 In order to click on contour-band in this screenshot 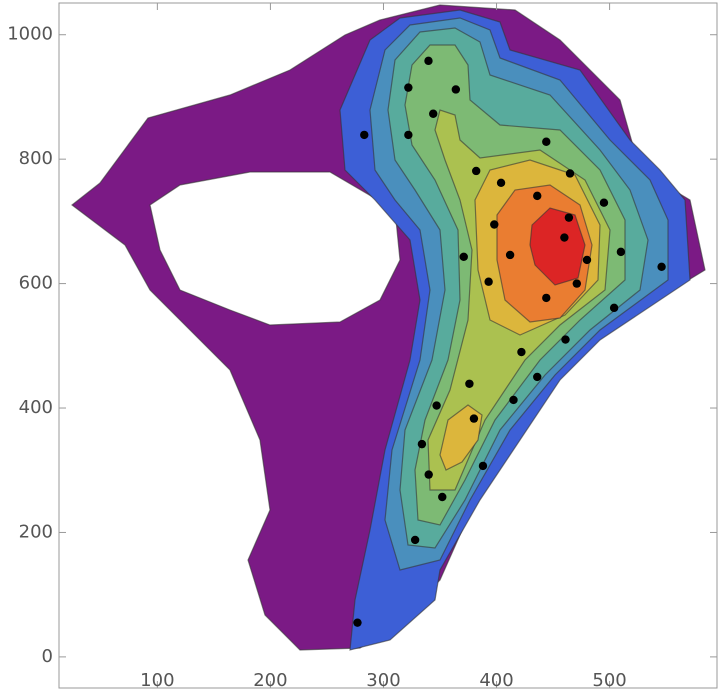, I will do `click(557, 246)`.